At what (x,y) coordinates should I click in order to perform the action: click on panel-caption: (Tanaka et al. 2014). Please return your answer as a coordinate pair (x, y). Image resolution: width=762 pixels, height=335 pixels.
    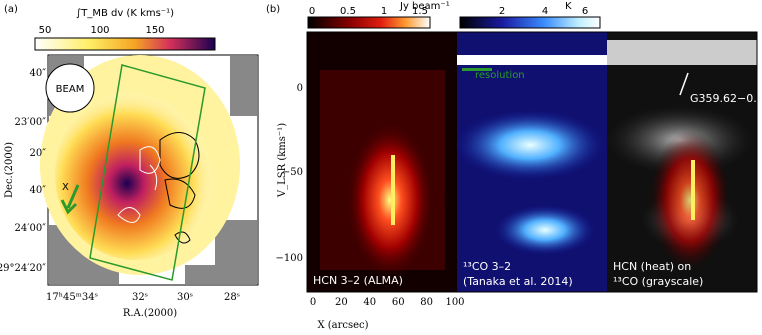
    Looking at the image, I should click on (518, 281).